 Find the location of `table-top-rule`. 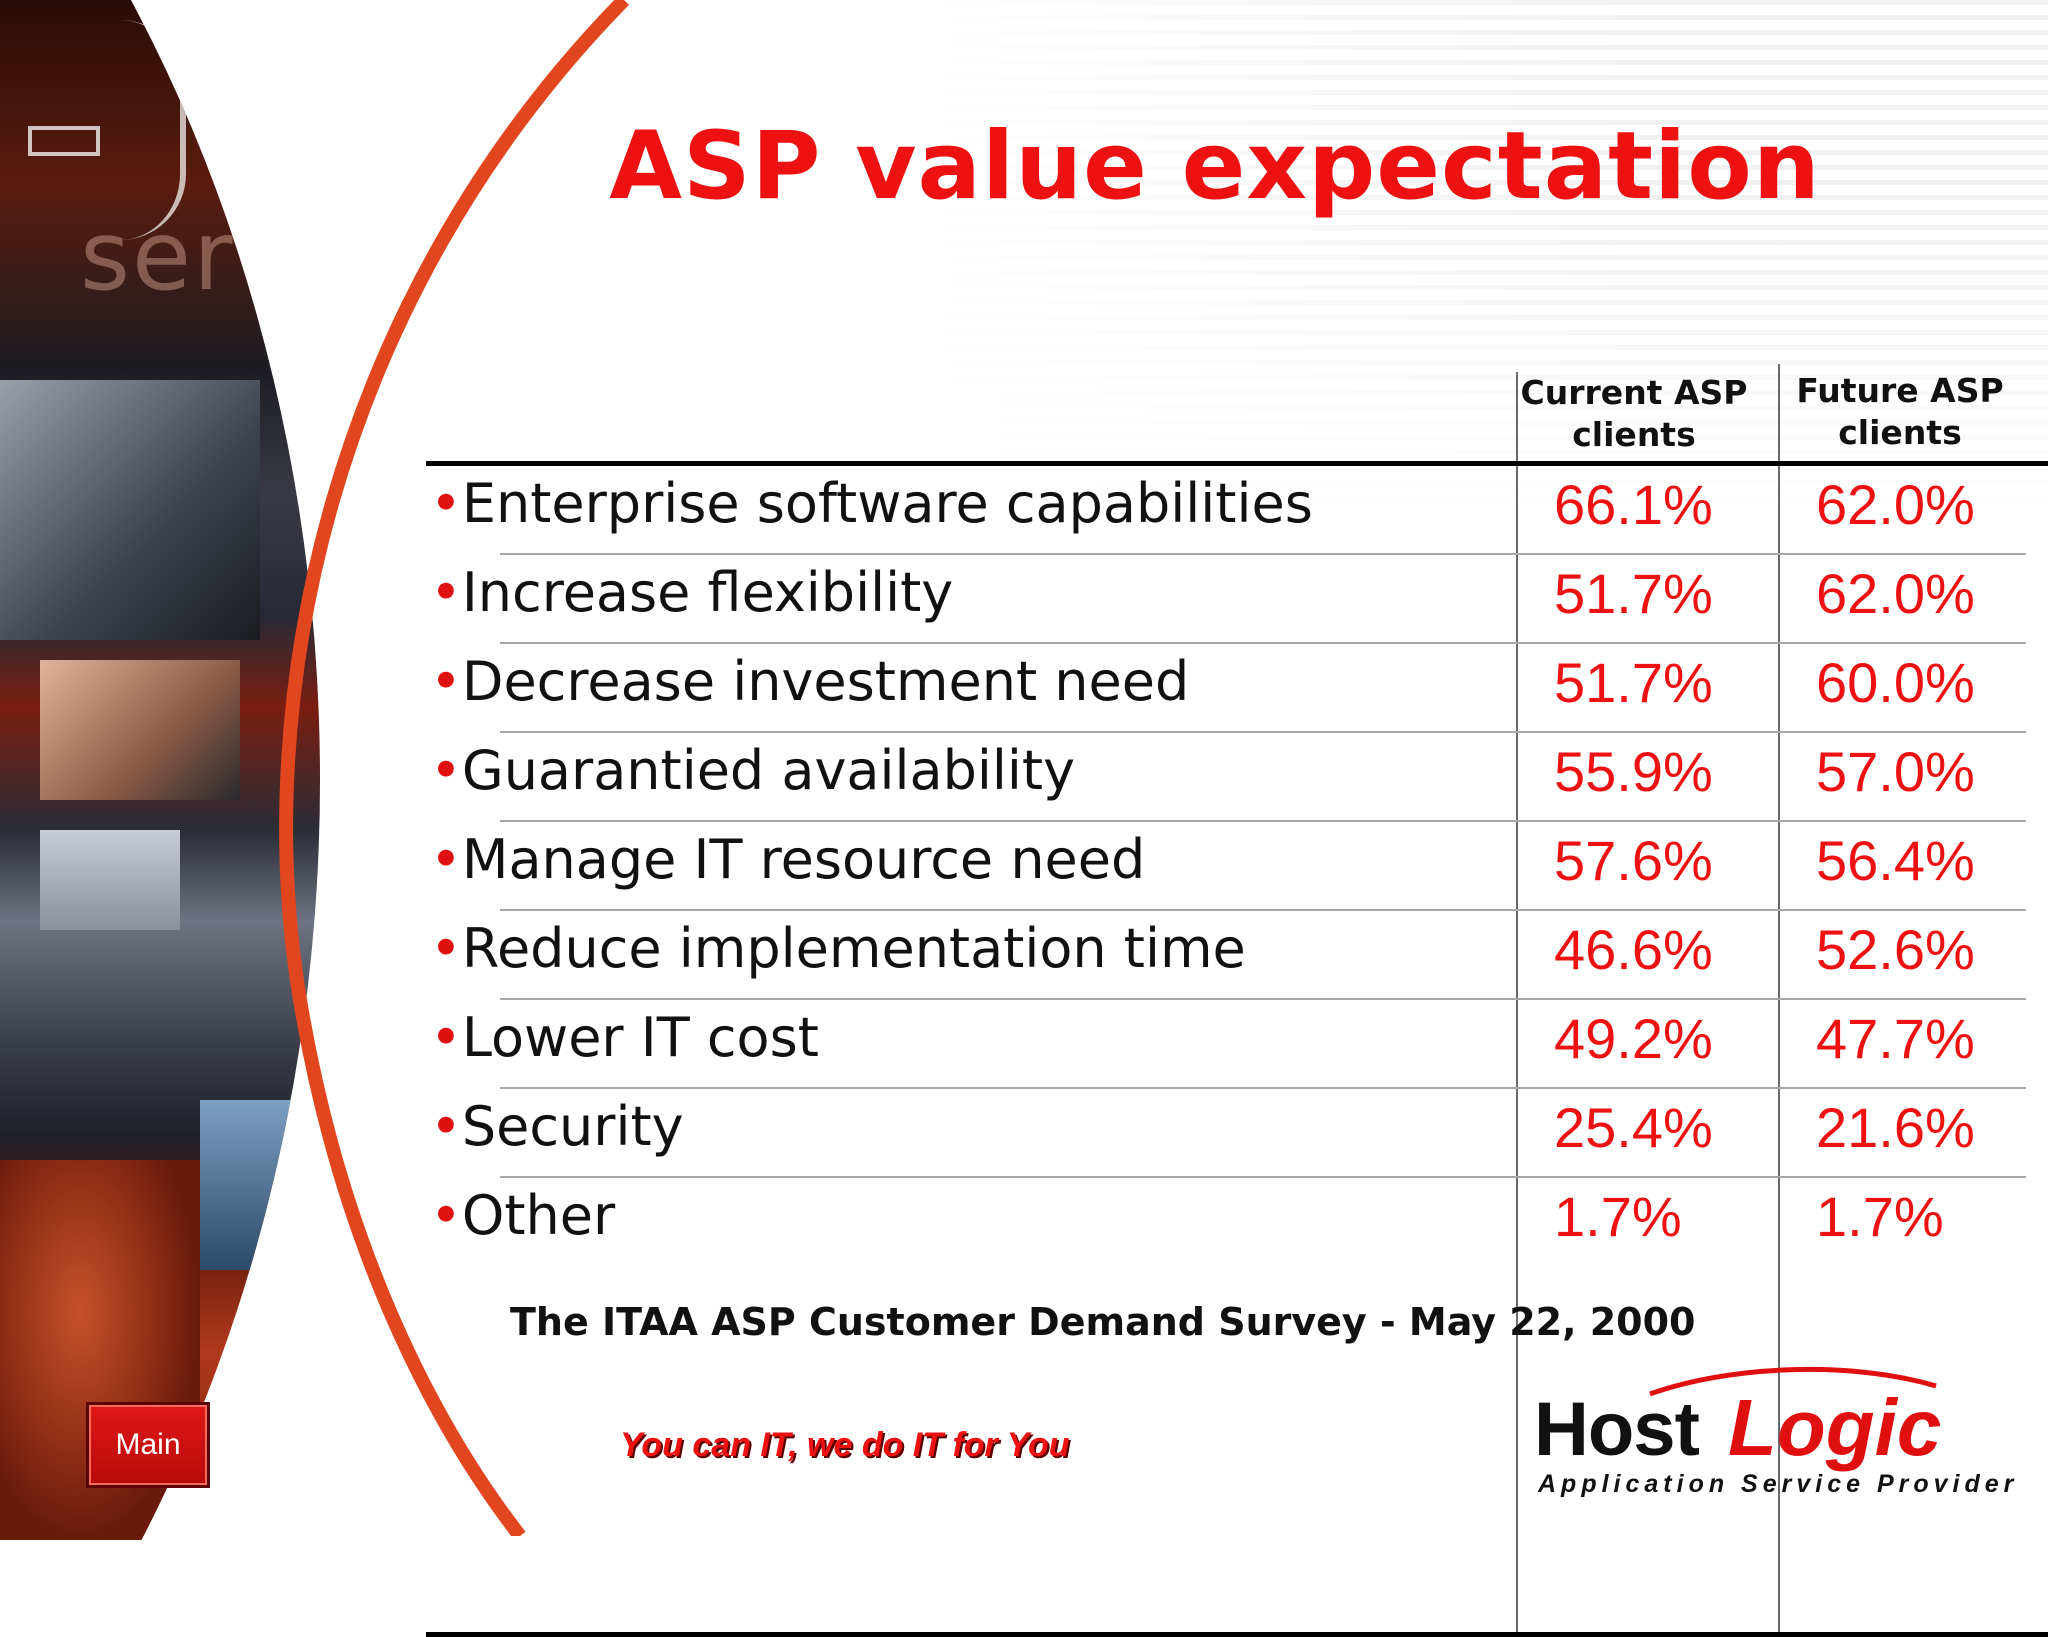

table-top-rule is located at coordinates (1237, 463).